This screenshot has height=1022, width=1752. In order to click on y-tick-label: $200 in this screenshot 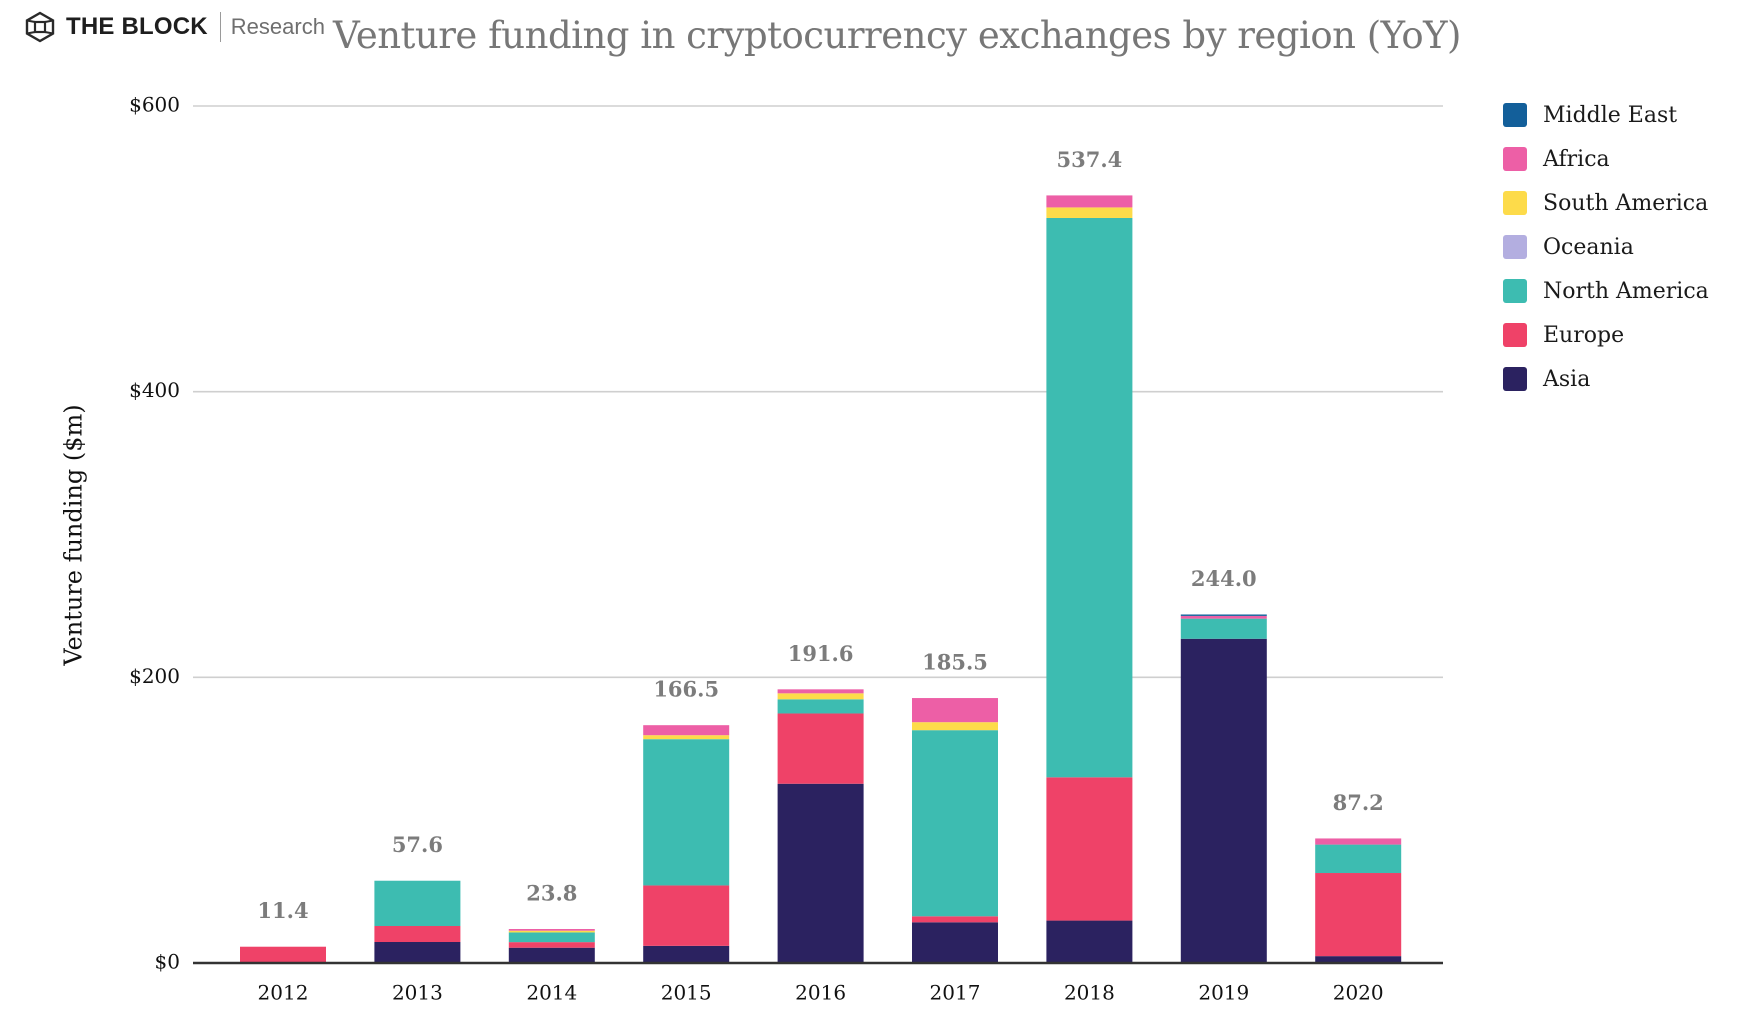, I will do `click(154, 676)`.